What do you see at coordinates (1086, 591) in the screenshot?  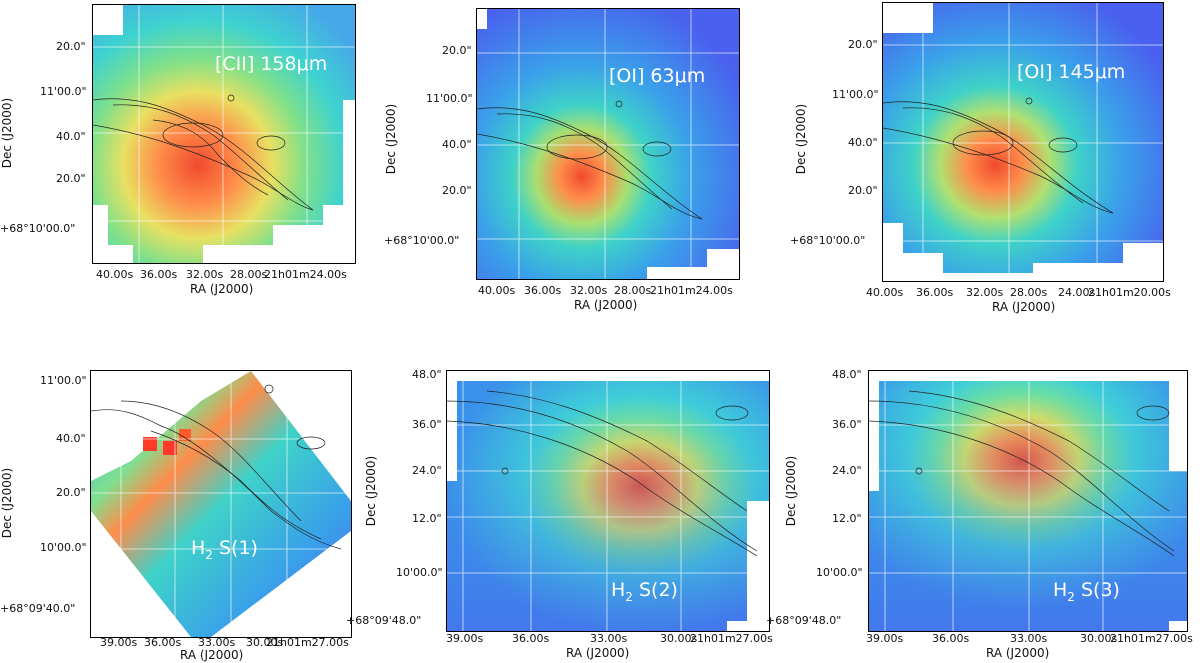 I see `line-label-h2s3: H2 S(3)` at bounding box center [1086, 591].